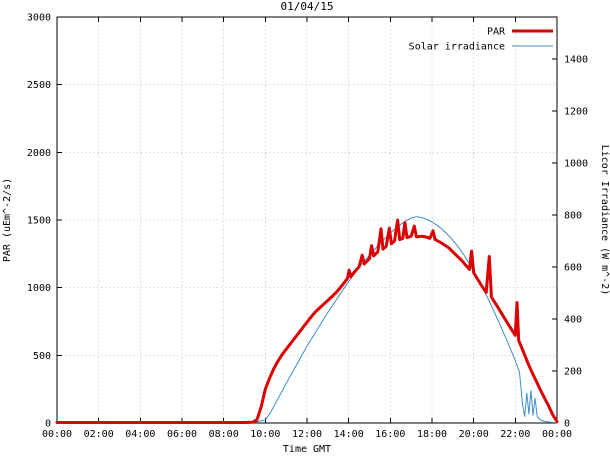 This screenshot has width=610, height=459. What do you see at coordinates (604, 220) in the screenshot?
I see `y-right-axis-label: Licor Irradiance (W m^-2)` at bounding box center [604, 220].